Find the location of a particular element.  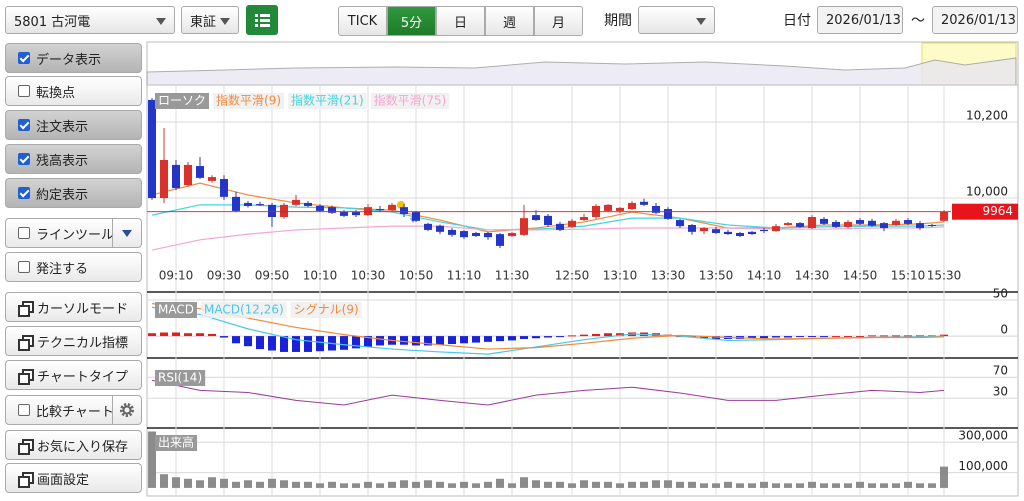

sidebar-button: 残高表示 is located at coordinates (73, 159).